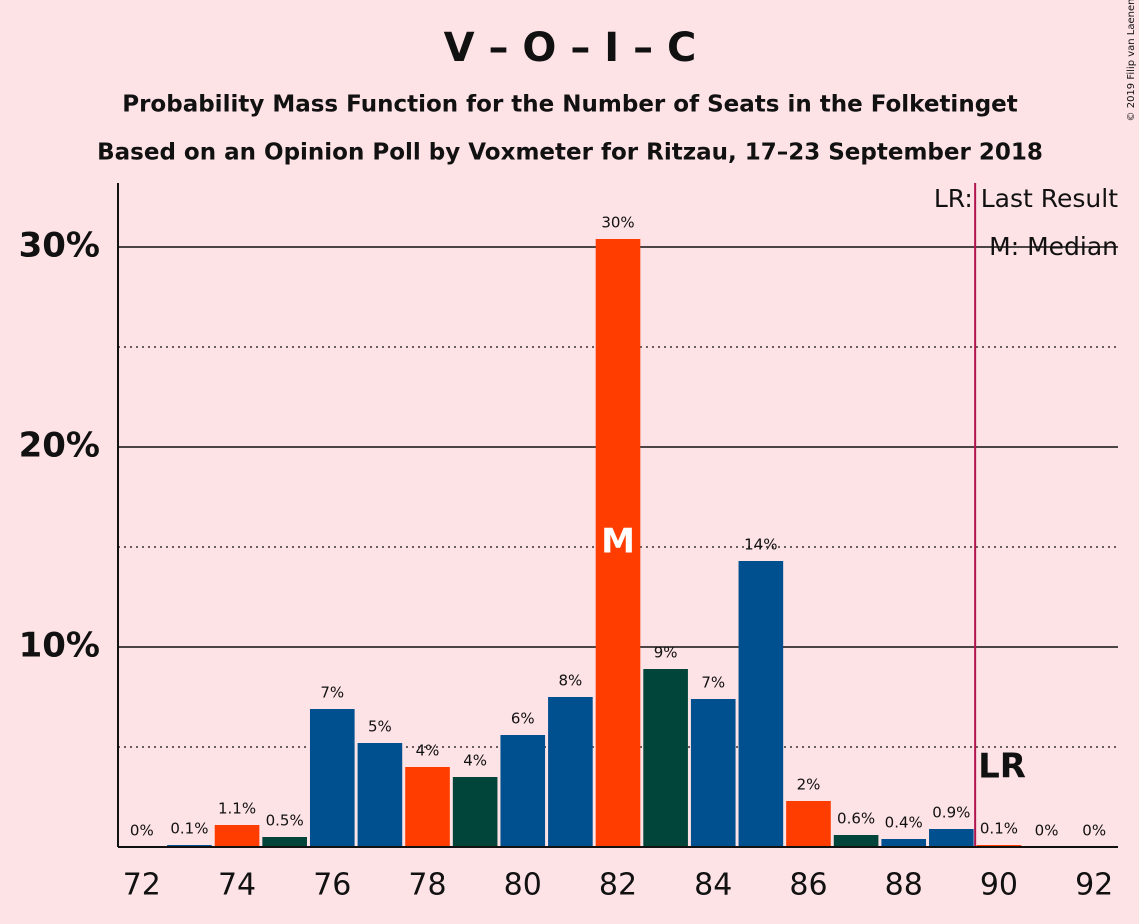 Image resolution: width=1139 pixels, height=924 pixels. What do you see at coordinates (59, 646) in the screenshot?
I see `y-tick-label: 10%` at bounding box center [59, 646].